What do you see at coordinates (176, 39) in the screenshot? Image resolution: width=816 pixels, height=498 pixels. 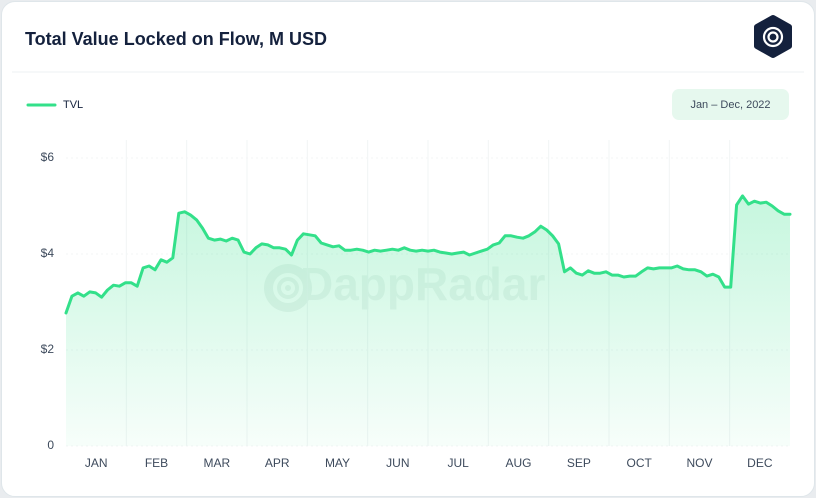 I see `chart-title: Total Value Locked on Flow, M USD` at bounding box center [176, 39].